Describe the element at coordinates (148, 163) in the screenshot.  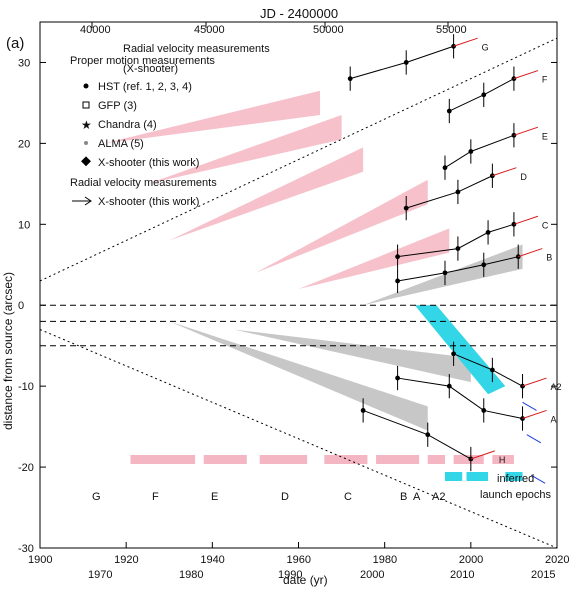
I see `legend-item-xshooter: X-shooter (this work)` at that location.